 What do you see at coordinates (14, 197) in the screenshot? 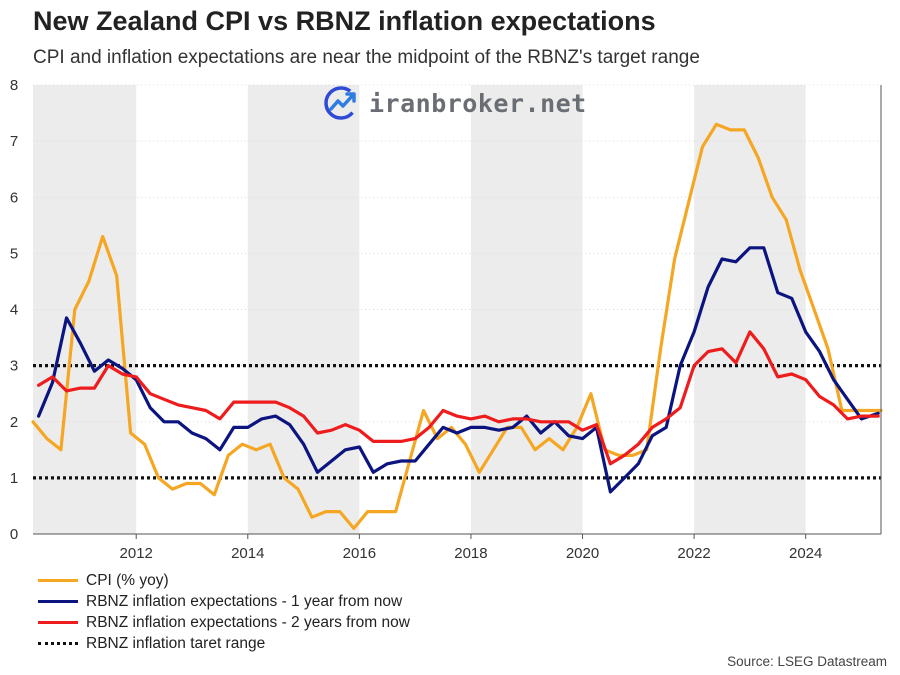
I see `y-tick-label: 6` at bounding box center [14, 197].